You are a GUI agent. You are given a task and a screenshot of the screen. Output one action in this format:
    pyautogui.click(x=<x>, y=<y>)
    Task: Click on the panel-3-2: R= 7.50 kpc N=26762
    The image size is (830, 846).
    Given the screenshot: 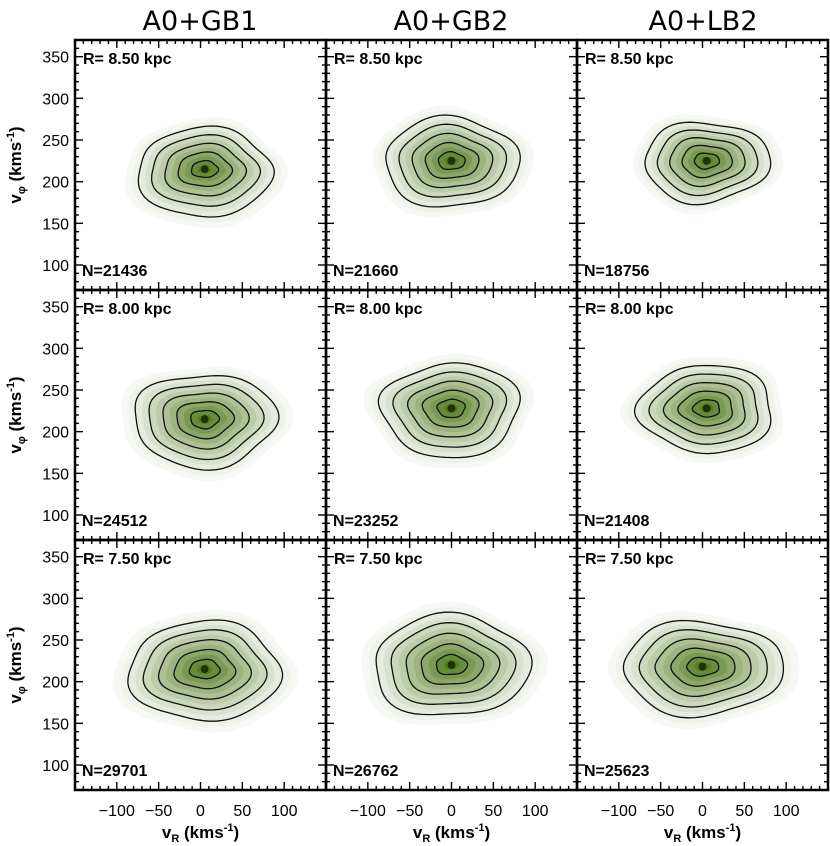 What is the action you would take?
    pyautogui.click(x=451, y=665)
    